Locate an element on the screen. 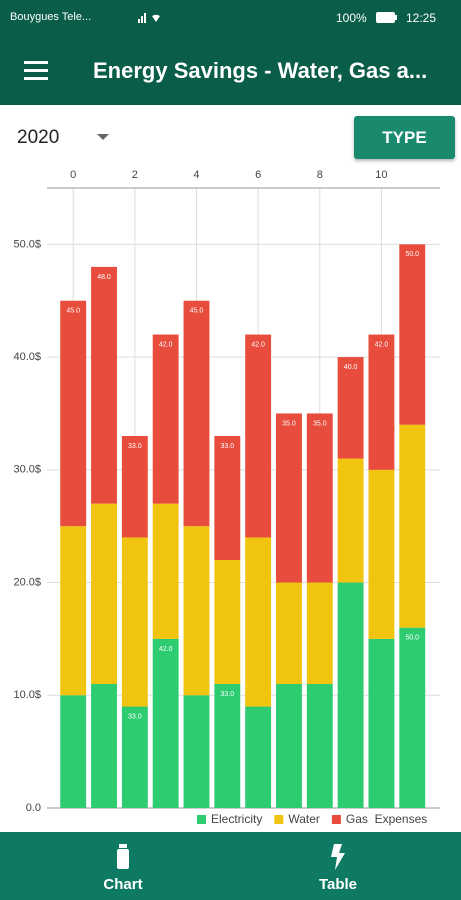  legend-label: Electricity is located at coordinates (236, 819).